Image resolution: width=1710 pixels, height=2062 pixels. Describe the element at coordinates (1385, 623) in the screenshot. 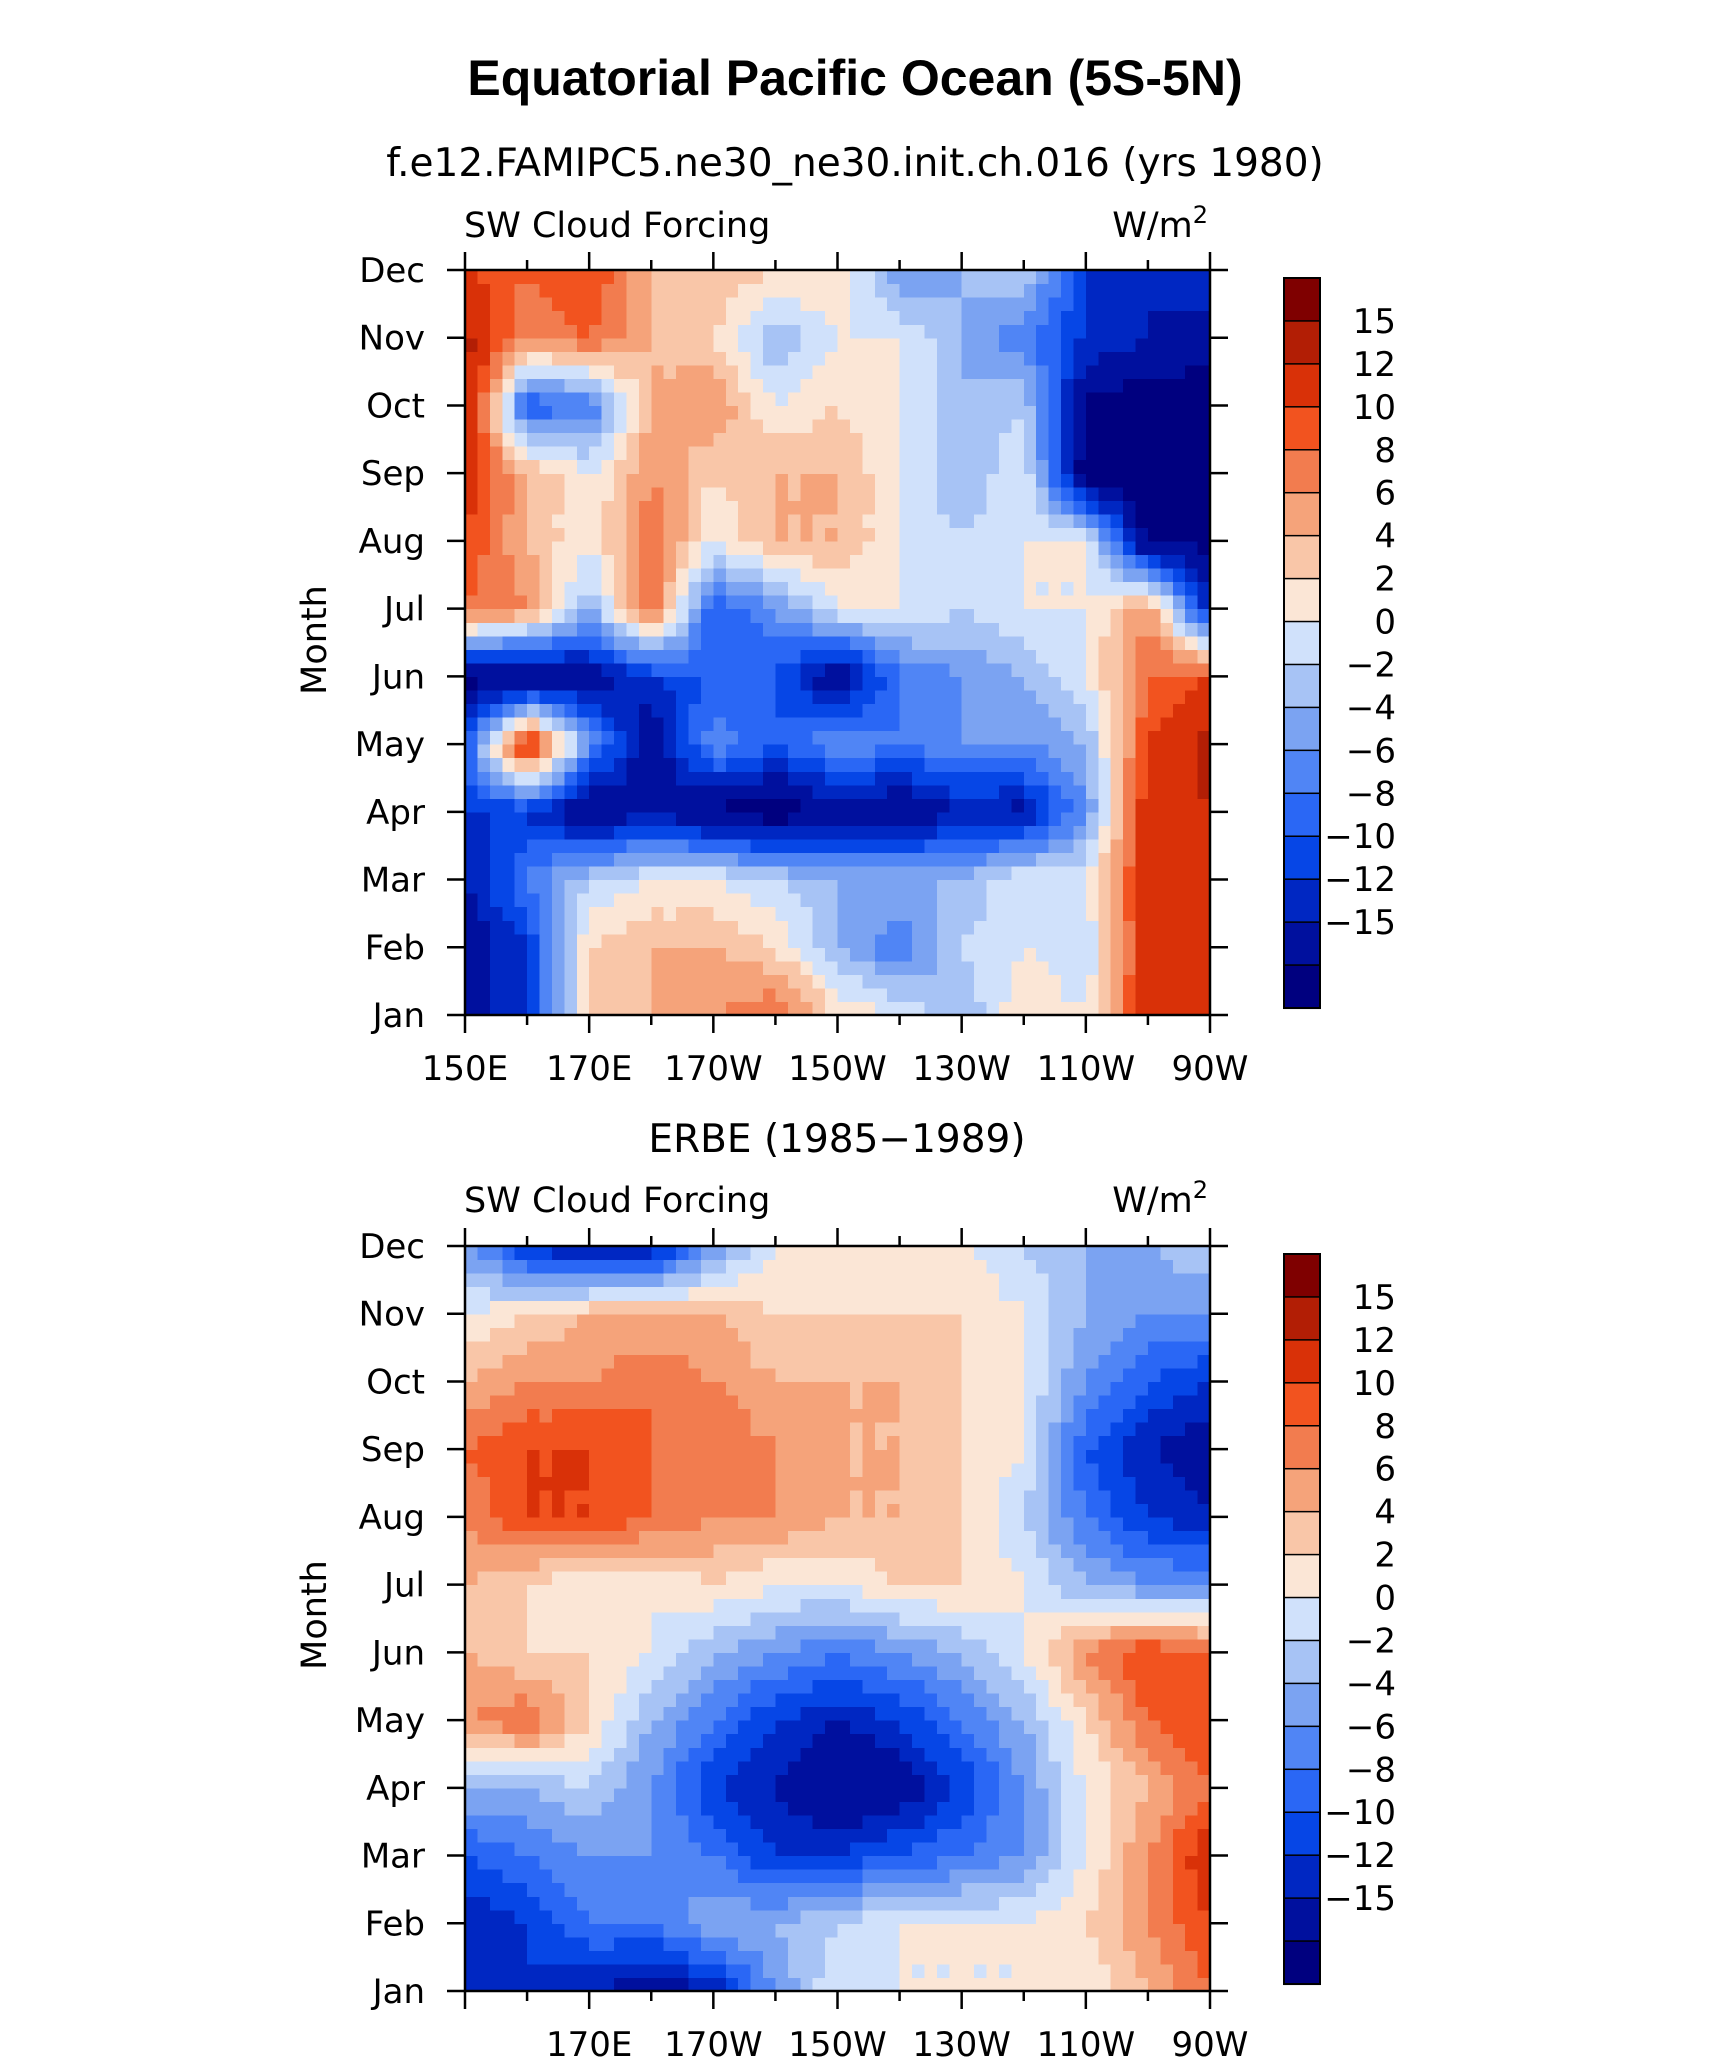

I see `colorbar-label: 0` at that location.